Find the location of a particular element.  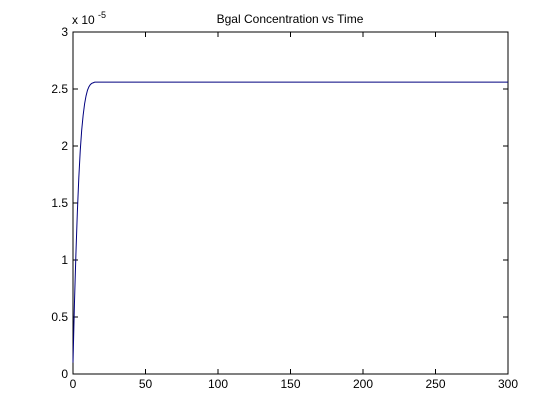

y-tick-label: 1 is located at coordinates (64, 260).